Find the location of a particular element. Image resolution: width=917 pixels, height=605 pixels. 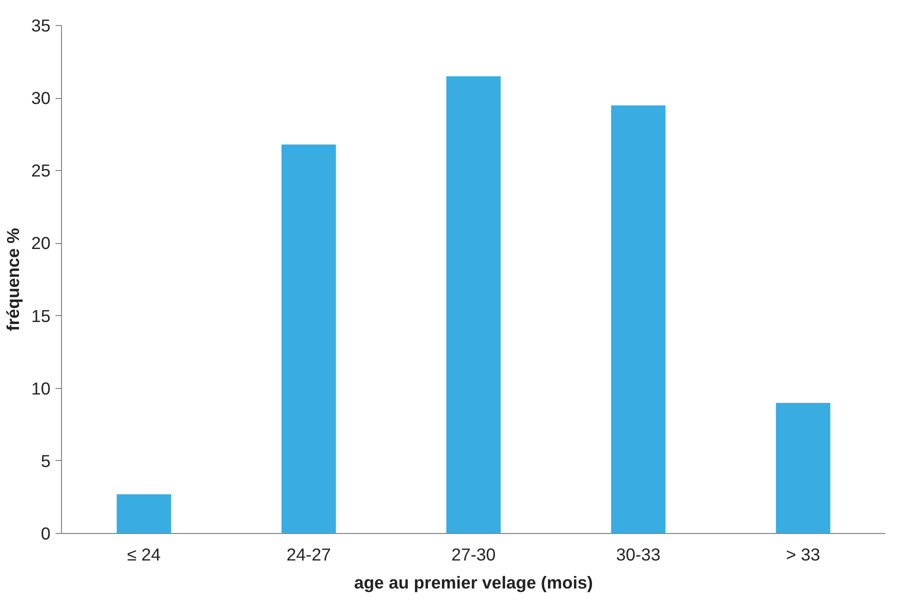

y-tick-label: 25 is located at coordinates (41, 170).